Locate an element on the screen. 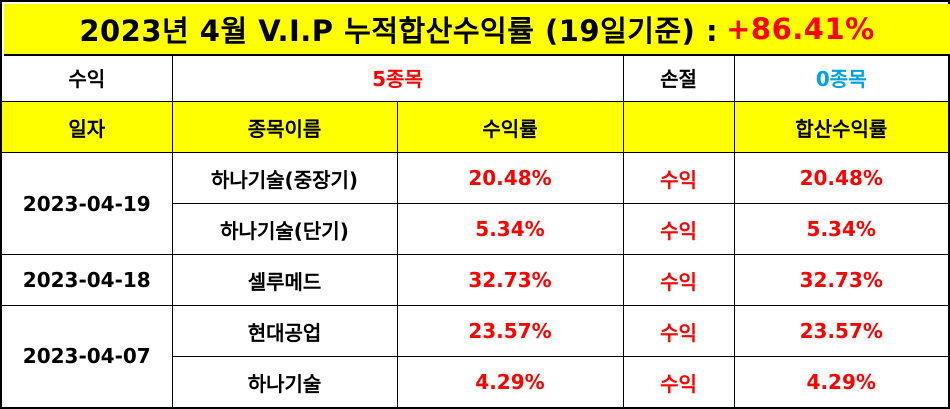 This screenshot has width=950, height=409. date-cell: 2023-04-07 is located at coordinates (87, 356).